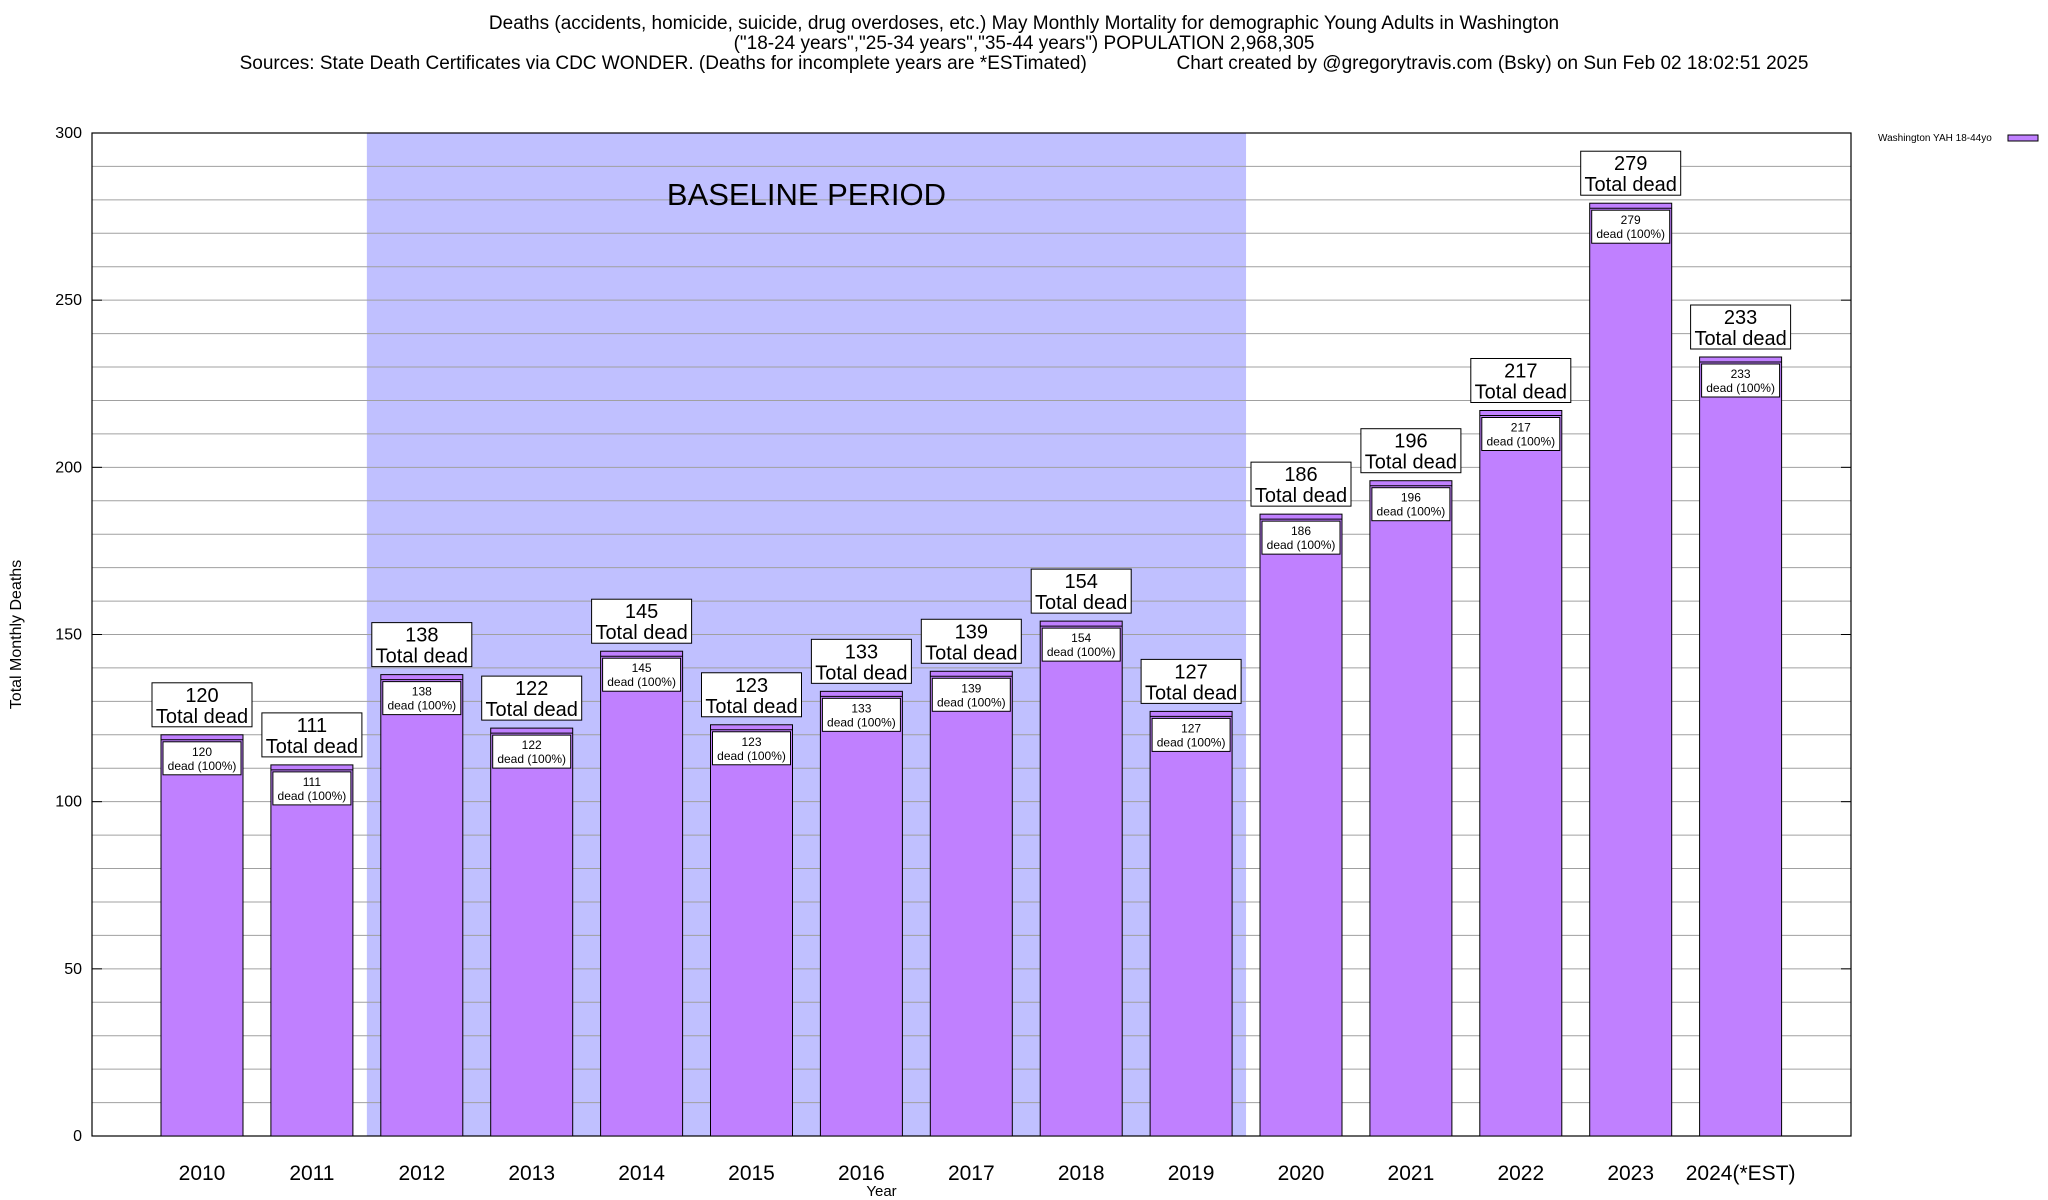 The height and width of the screenshot is (1200, 2048). Describe the element at coordinates (68, 467) in the screenshot. I see `y-tick-label: 200` at that location.